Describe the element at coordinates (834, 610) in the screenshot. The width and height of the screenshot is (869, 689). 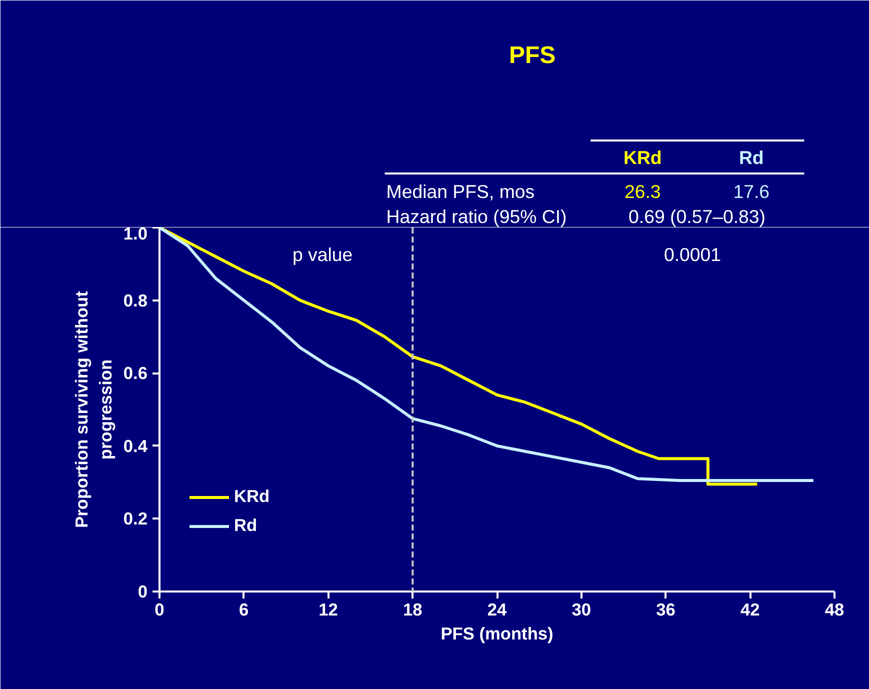
I see `x-tick-label: 48` at that location.